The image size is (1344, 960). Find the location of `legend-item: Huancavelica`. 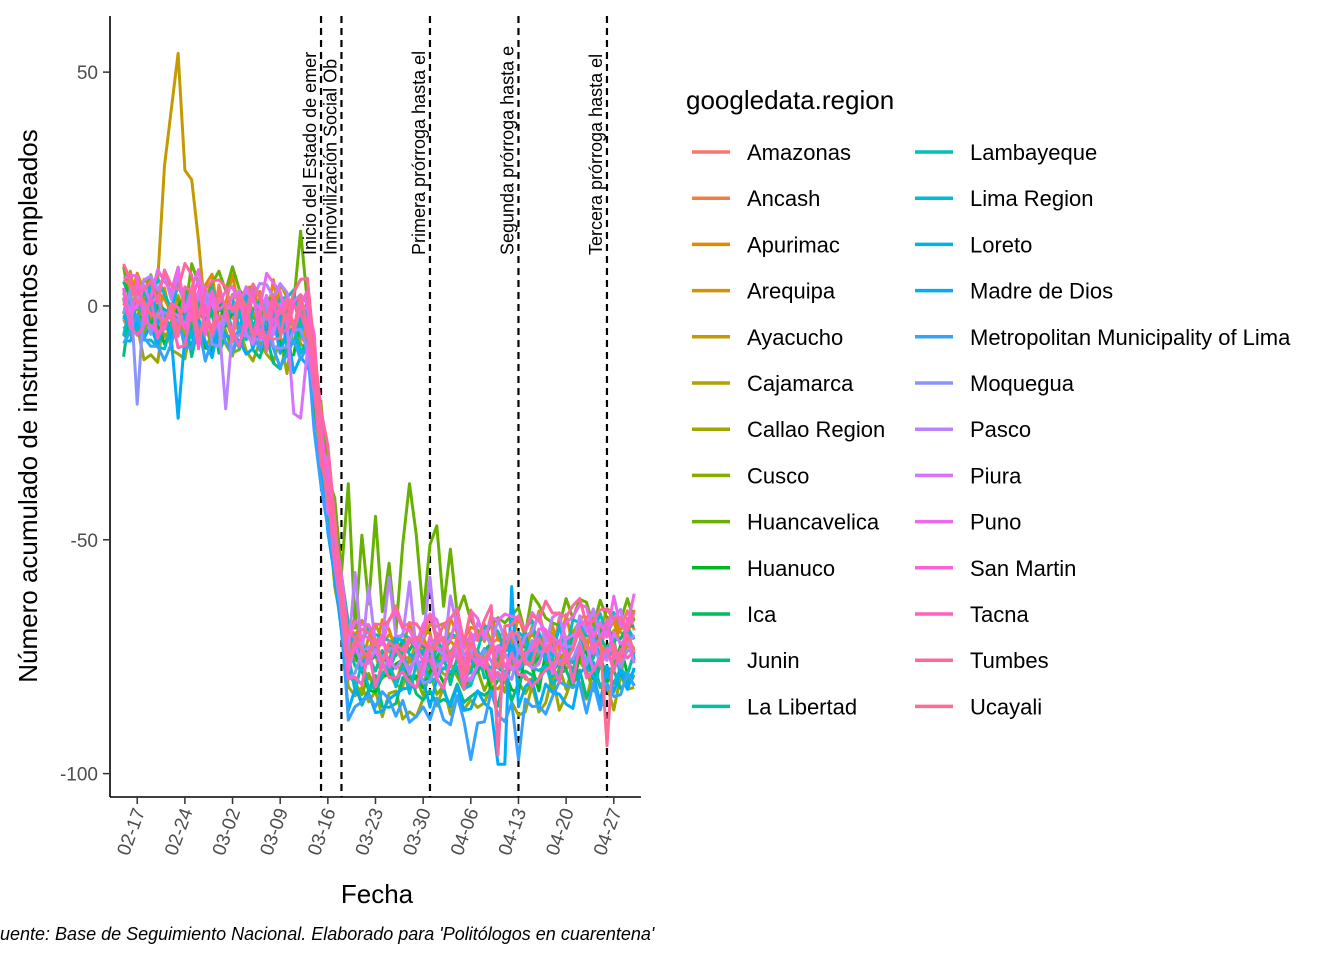

legend-item: Huancavelica is located at coordinates (786, 522).